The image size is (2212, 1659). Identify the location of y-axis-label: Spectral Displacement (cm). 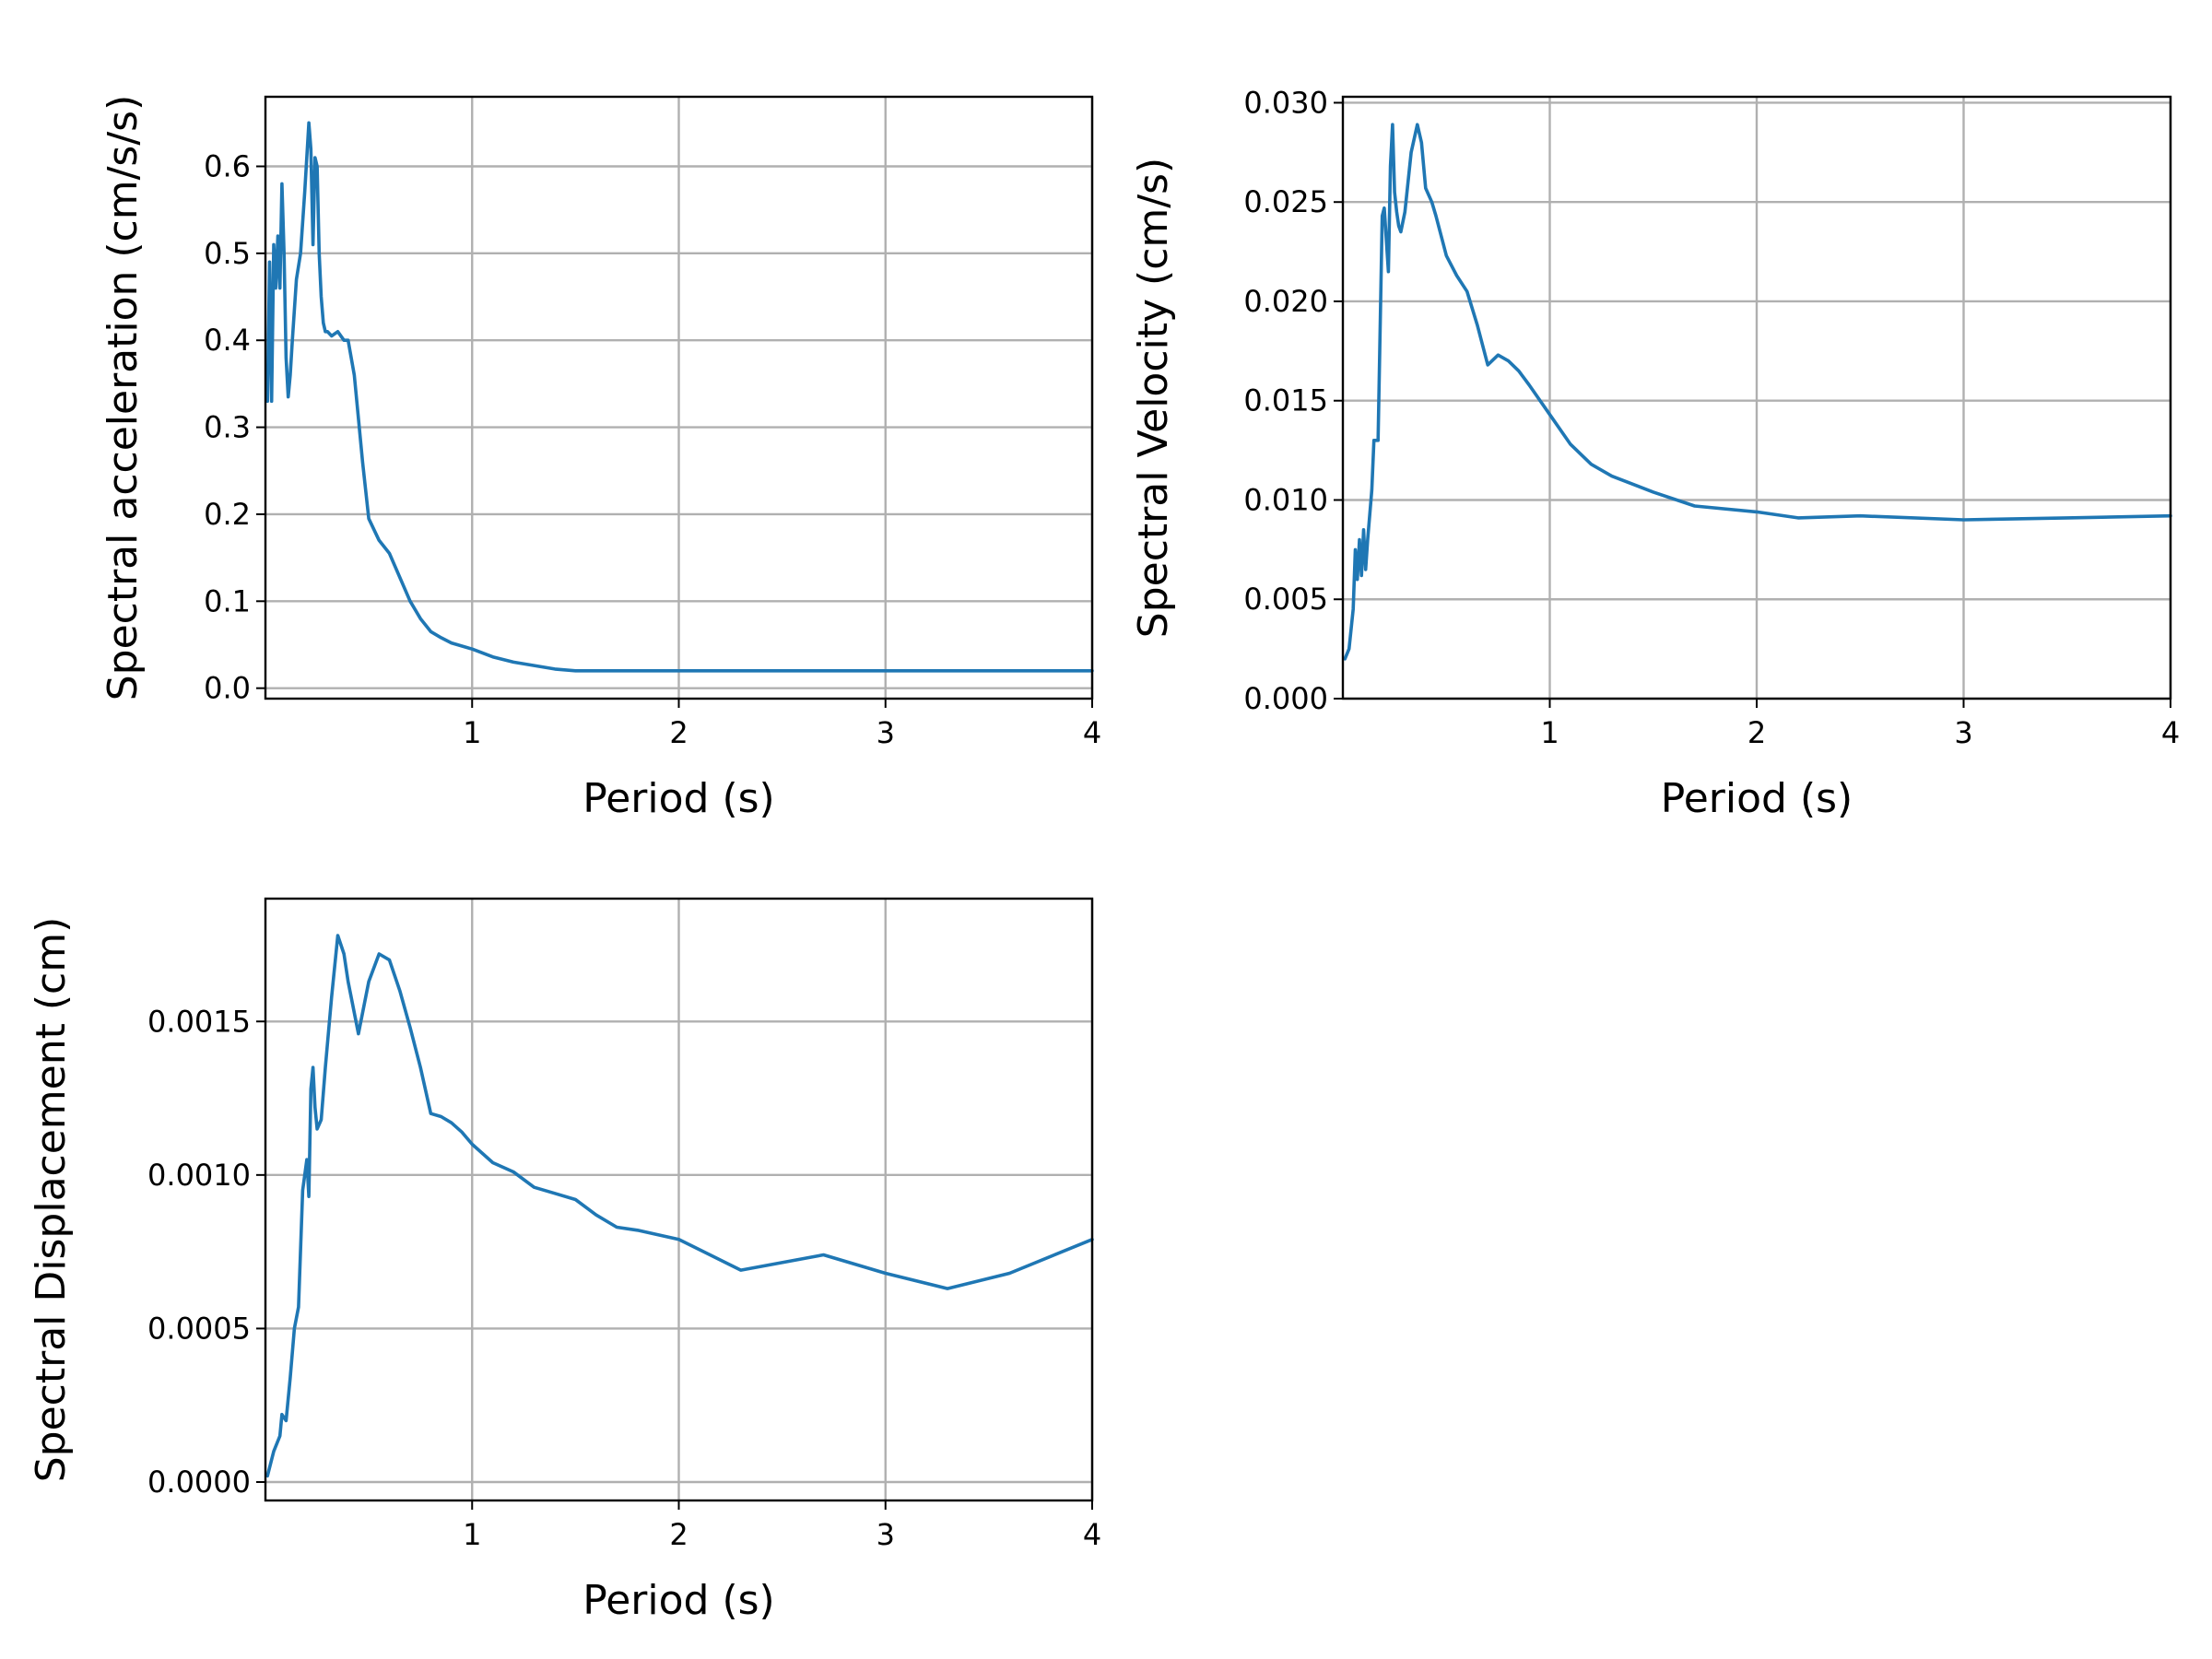
(51, 1200).